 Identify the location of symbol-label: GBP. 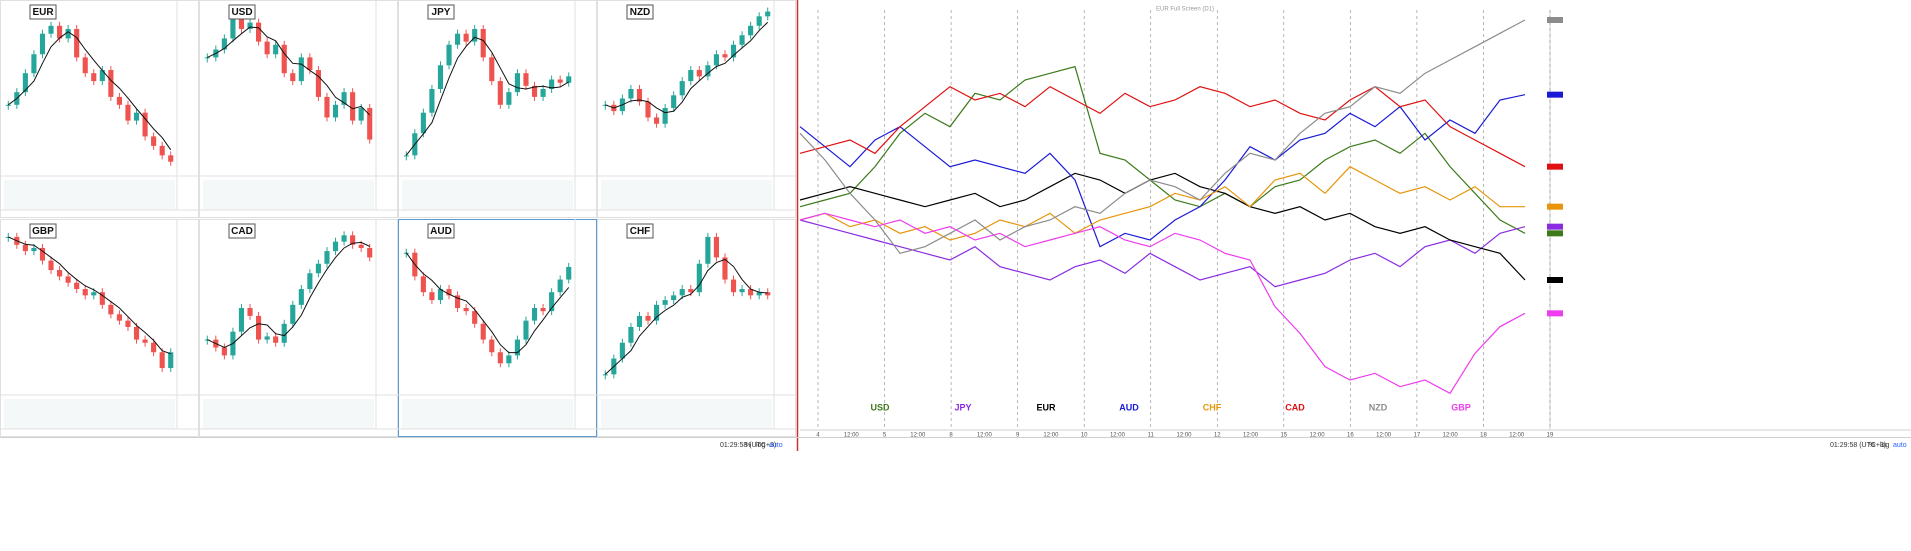
(43, 231).